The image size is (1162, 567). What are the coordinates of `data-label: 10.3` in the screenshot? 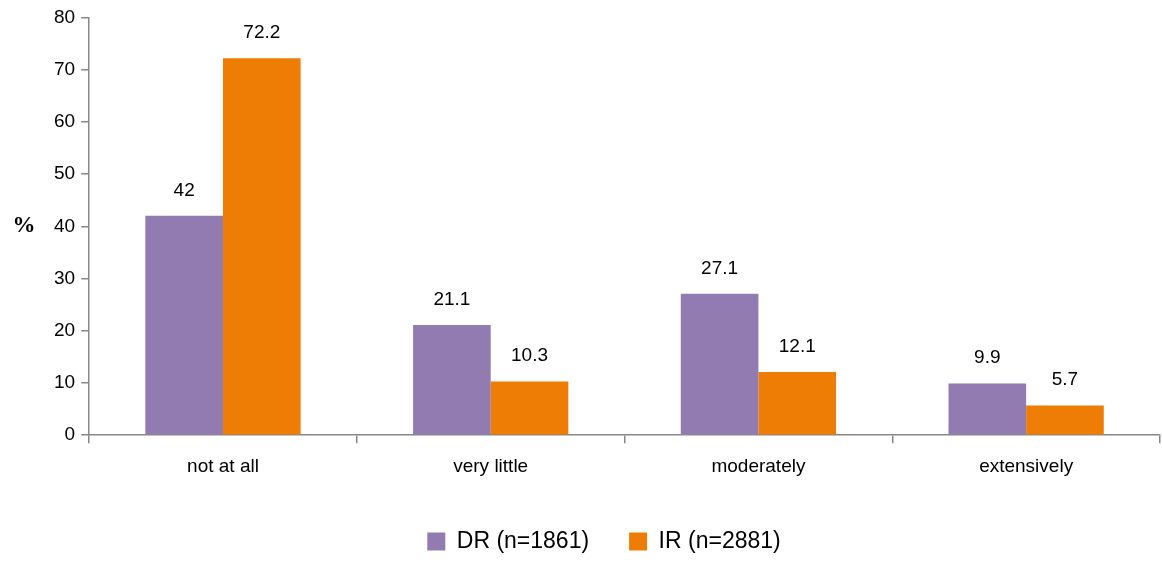 It's located at (530, 355).